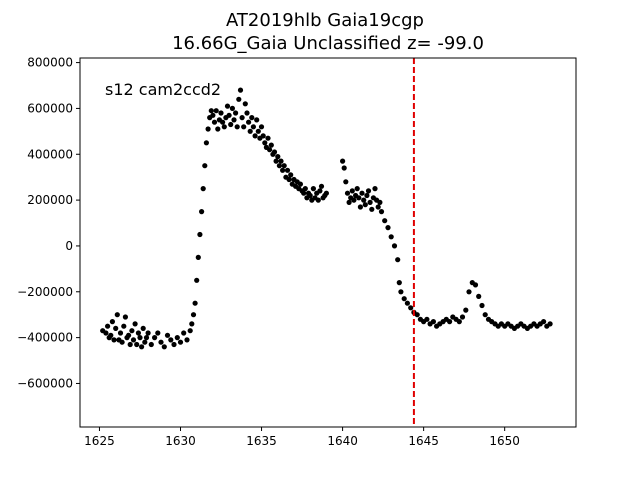  Describe the element at coordinates (325, 20) in the screenshot. I see `chart-title: AT2019hlb Gaia19cgp` at that location.